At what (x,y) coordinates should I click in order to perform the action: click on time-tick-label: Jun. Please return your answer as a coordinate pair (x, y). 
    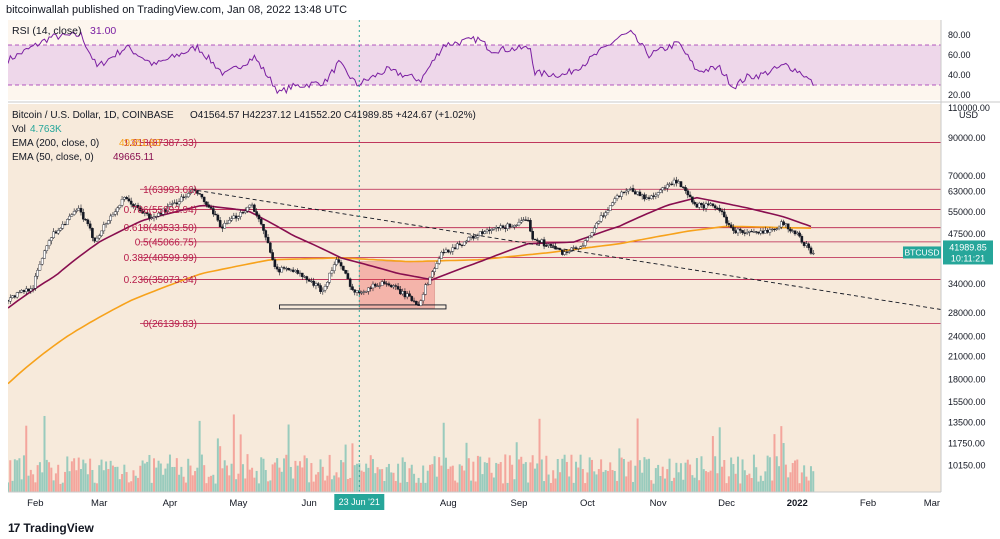
    Looking at the image, I should click on (308, 503).